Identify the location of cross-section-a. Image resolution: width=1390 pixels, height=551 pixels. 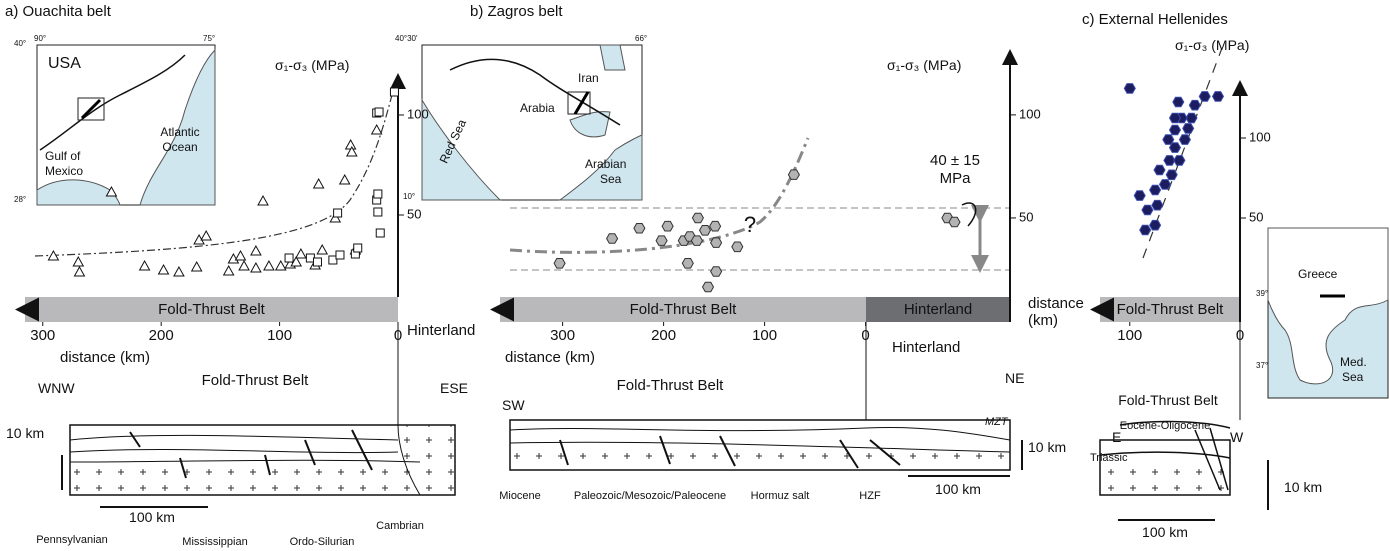
(258, 415).